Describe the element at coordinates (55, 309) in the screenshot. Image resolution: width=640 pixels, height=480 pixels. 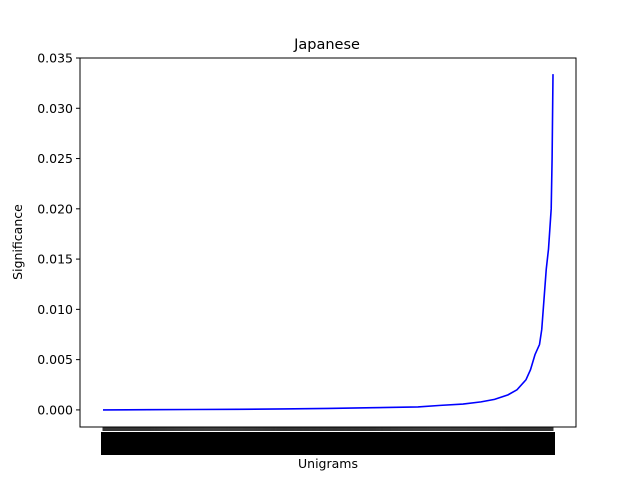
I see `y-tick-label: 0.010` at that location.